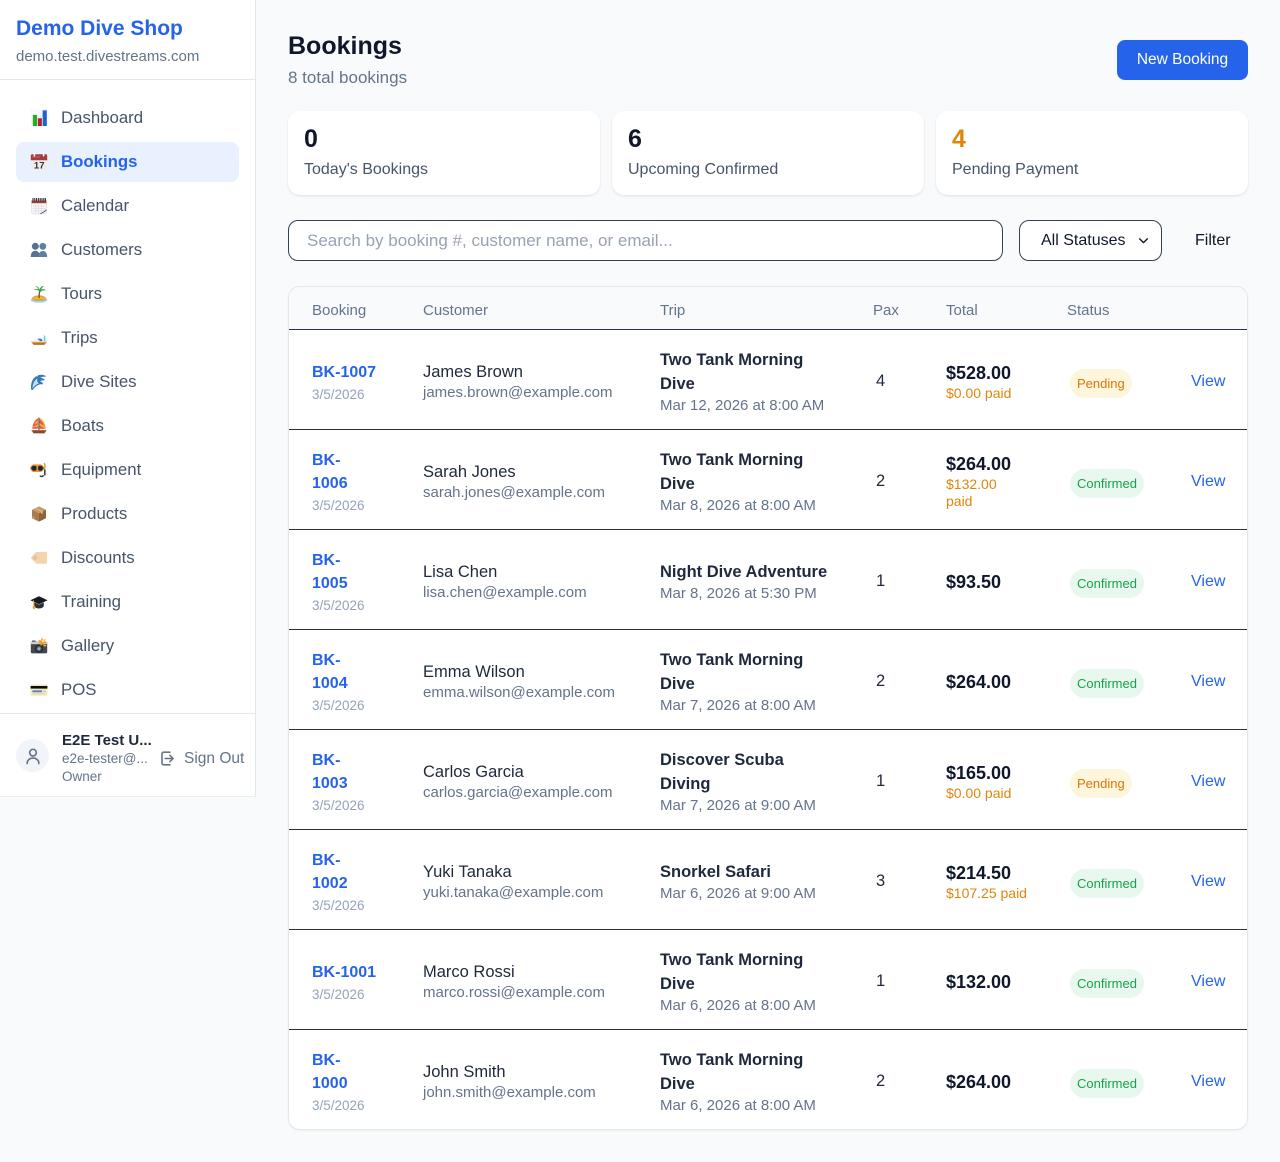 Image resolution: width=1280 pixels, height=1162 pixels. Describe the element at coordinates (39, 165) in the screenshot. I see `svg-text: 17` at that location.